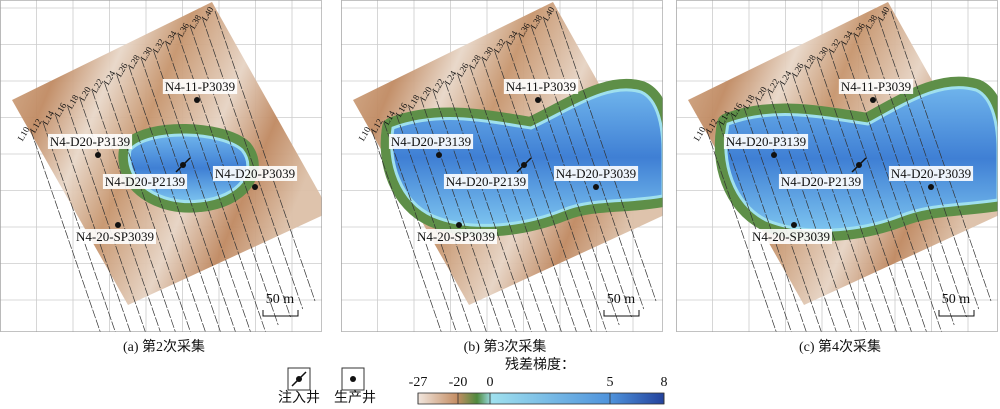 The width and height of the screenshot is (1000, 409). What do you see at coordinates (355, 398) in the screenshot?
I see `legend-production: 生产井` at bounding box center [355, 398].